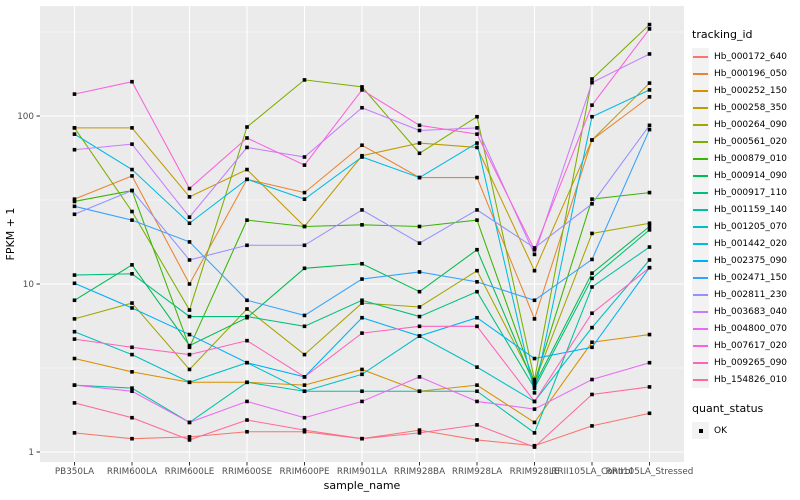 This screenshot has width=800, height=500. What do you see at coordinates (751, 141) in the screenshot?
I see `legend-item-label: Hb_000561_020` at bounding box center [751, 141].